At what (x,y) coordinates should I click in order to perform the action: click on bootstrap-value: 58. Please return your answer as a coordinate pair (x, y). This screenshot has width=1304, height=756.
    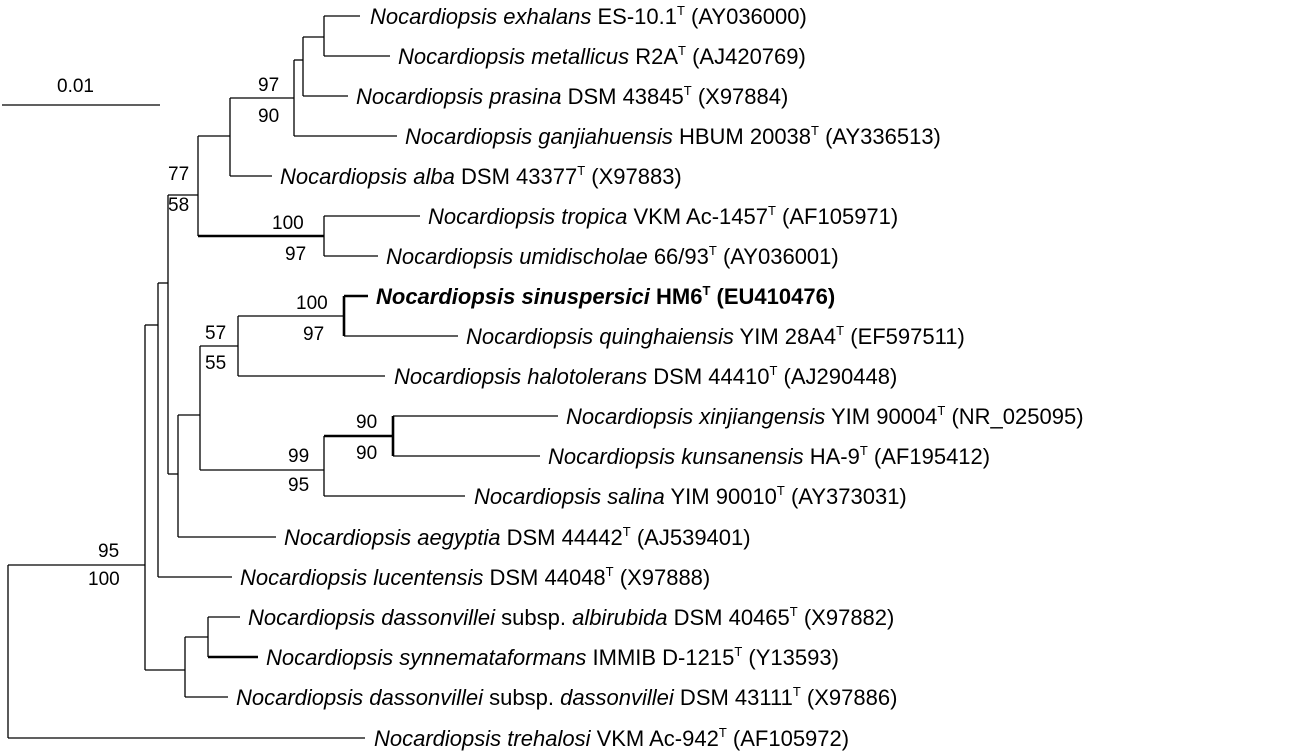
    Looking at the image, I should click on (178, 205).